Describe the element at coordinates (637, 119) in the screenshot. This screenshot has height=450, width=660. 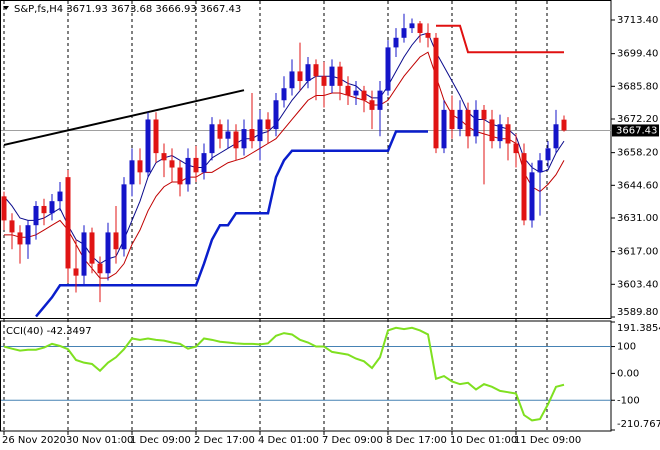
I see `y-tick-label: 3672.20` at that location.